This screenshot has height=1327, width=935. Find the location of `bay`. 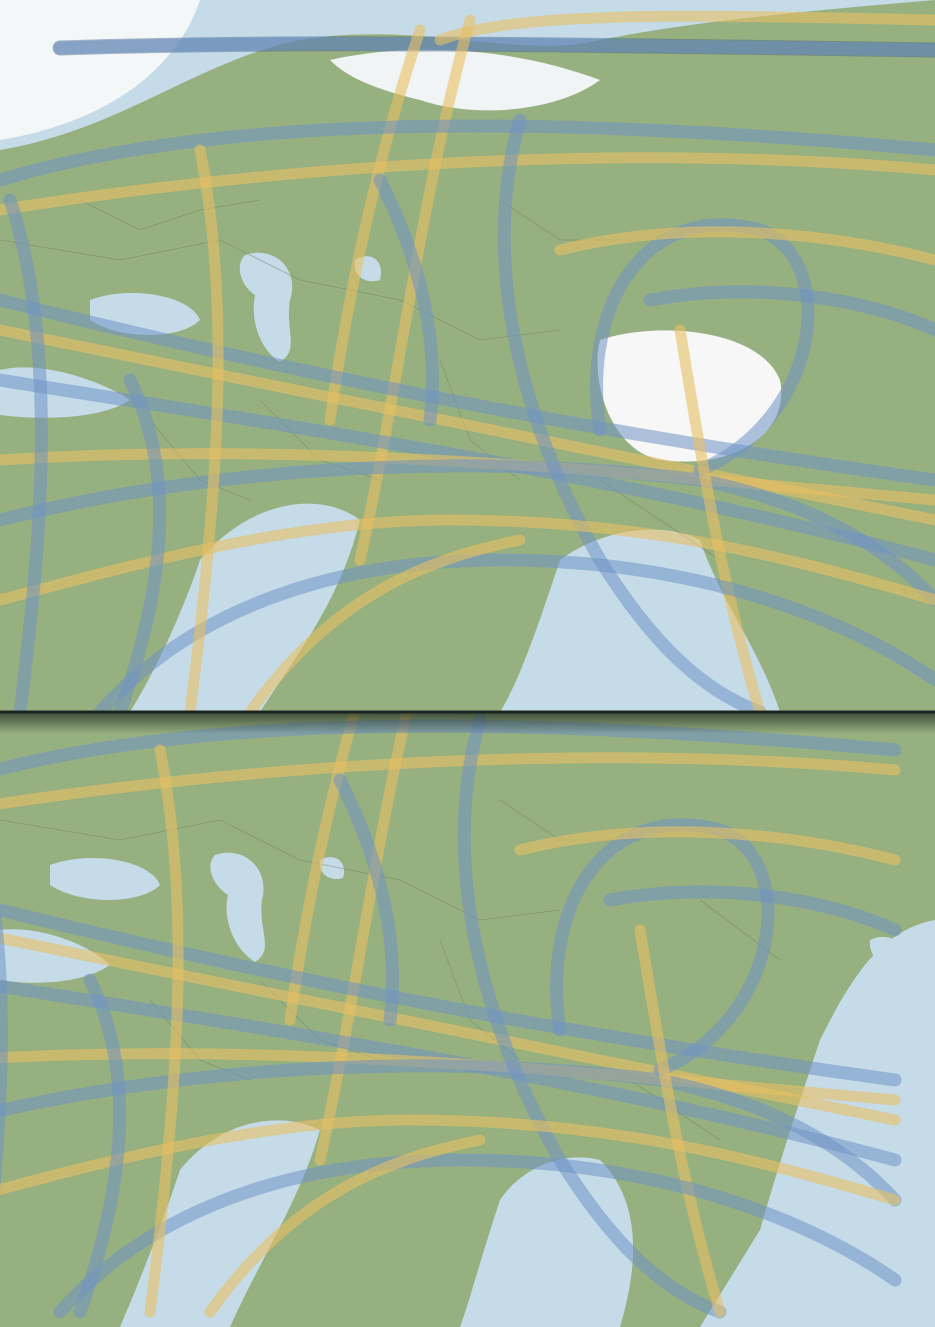

bay is located at coordinates (886, 951).